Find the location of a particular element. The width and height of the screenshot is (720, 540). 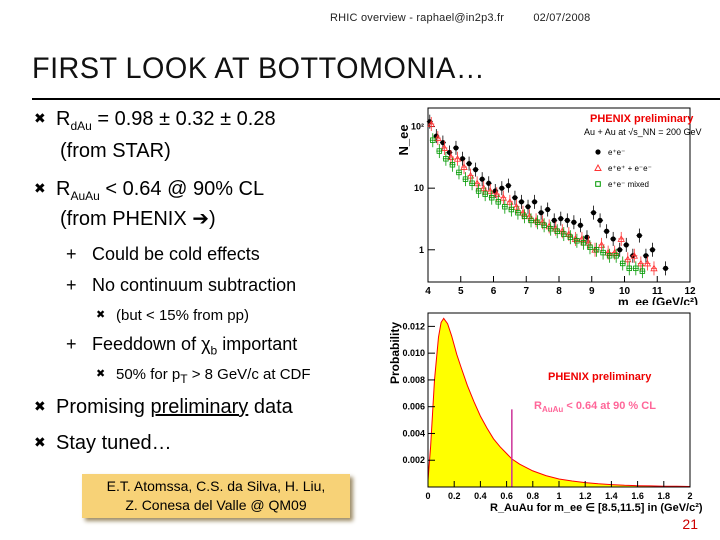

x-tick-label: 0.6 is located at coordinates (506, 496).